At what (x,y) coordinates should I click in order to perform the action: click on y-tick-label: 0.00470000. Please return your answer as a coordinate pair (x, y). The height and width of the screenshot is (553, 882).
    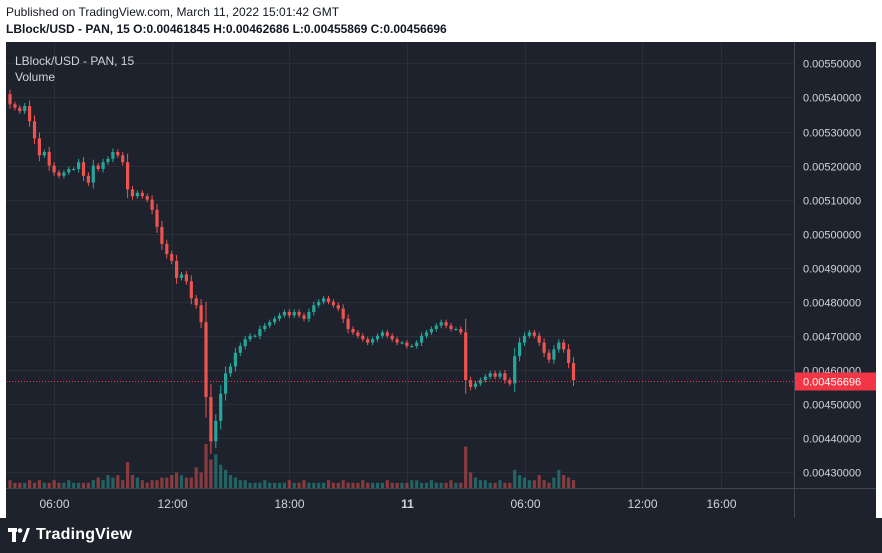
    Looking at the image, I should click on (832, 338).